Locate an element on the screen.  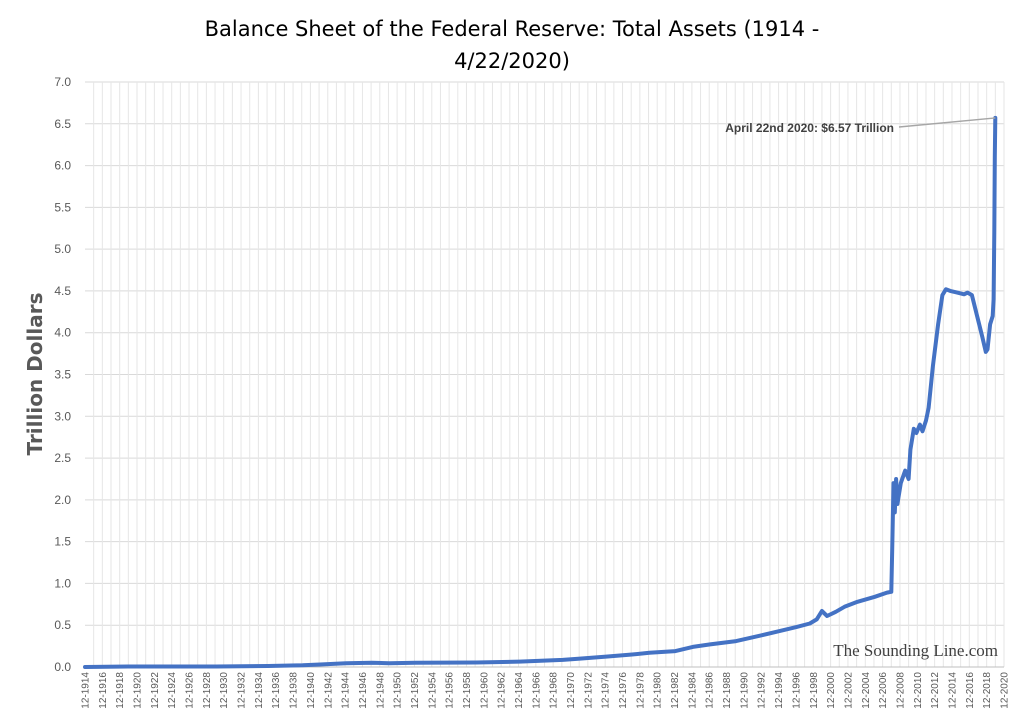
x-tick-label: 12-1982 is located at coordinates (675, 690).